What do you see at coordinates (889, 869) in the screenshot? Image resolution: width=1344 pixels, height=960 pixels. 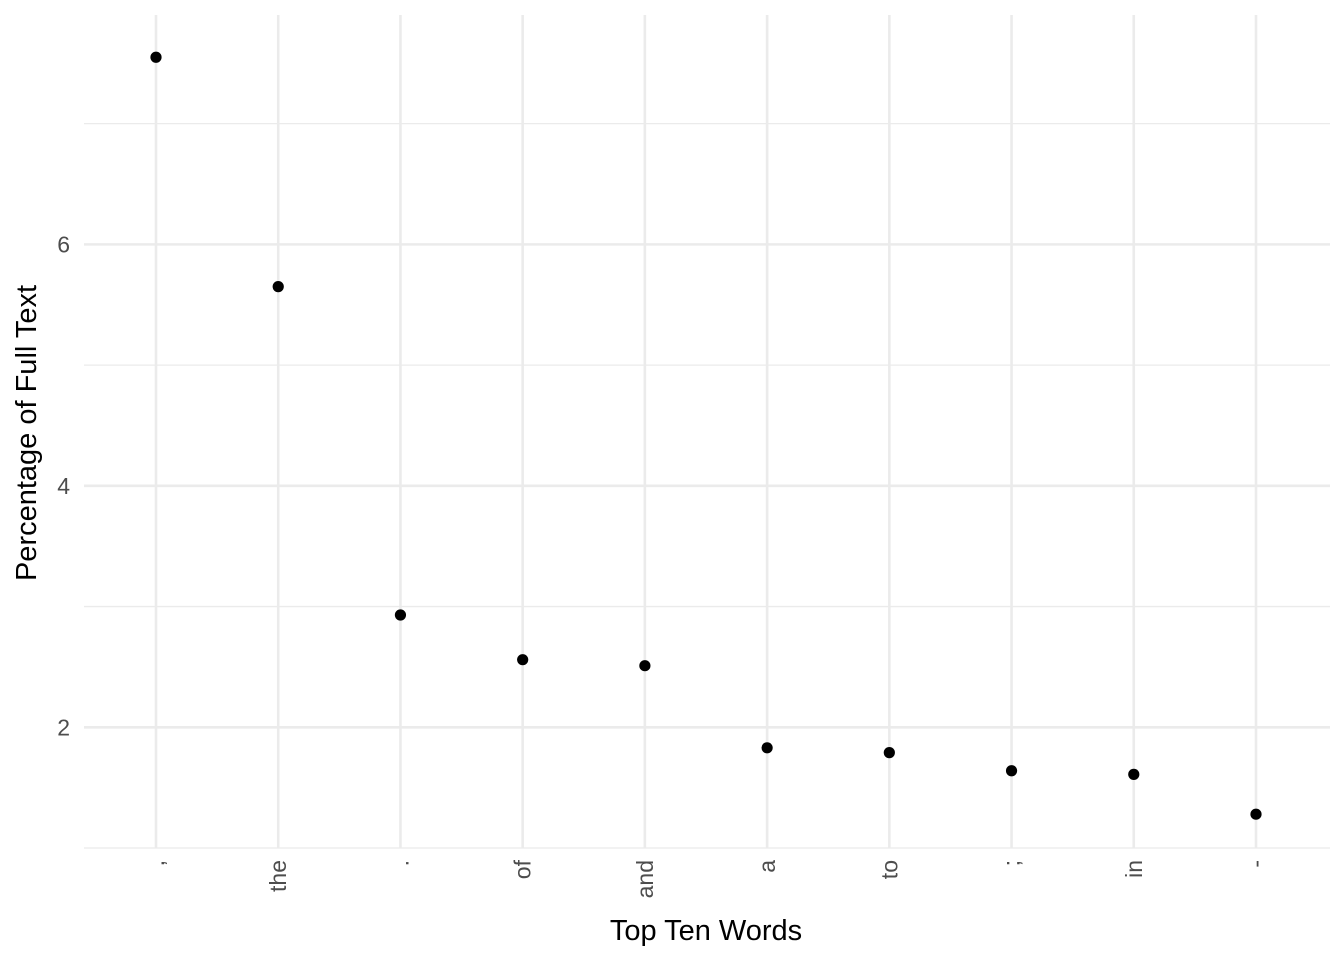 I see `x-tick-label: to` at bounding box center [889, 869].